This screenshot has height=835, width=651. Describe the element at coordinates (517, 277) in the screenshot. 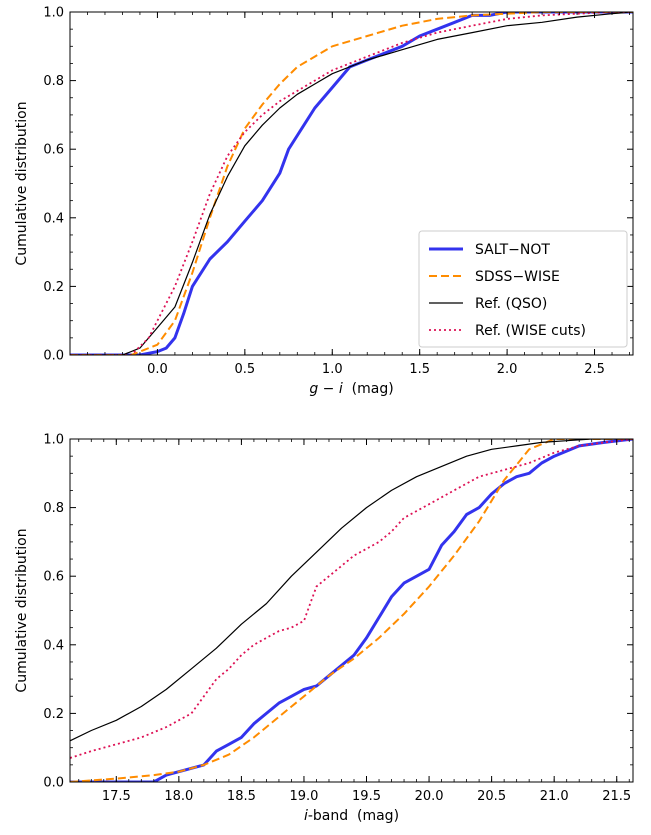

I see `legend-label-1: SDSS−WISE` at that location.